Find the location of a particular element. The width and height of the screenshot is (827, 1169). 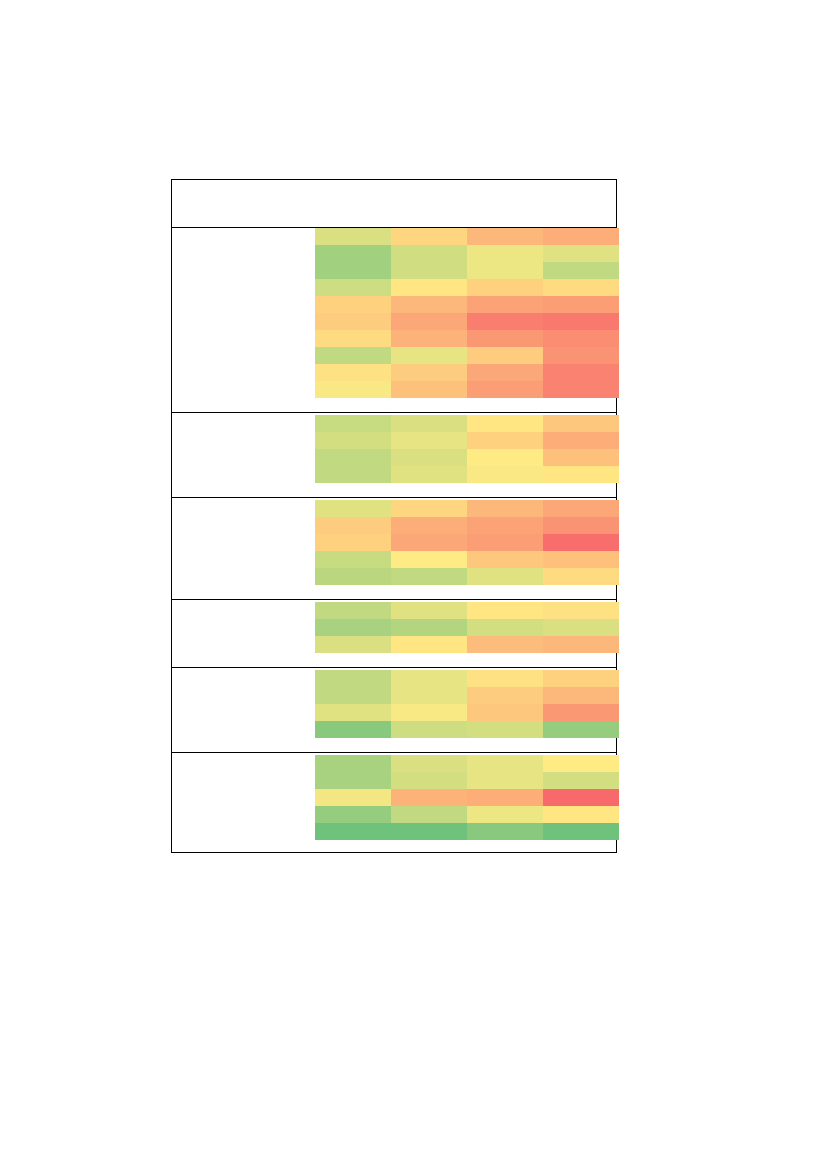

heatmap-cell-g4-r2-c3 is located at coordinates (581, 712).